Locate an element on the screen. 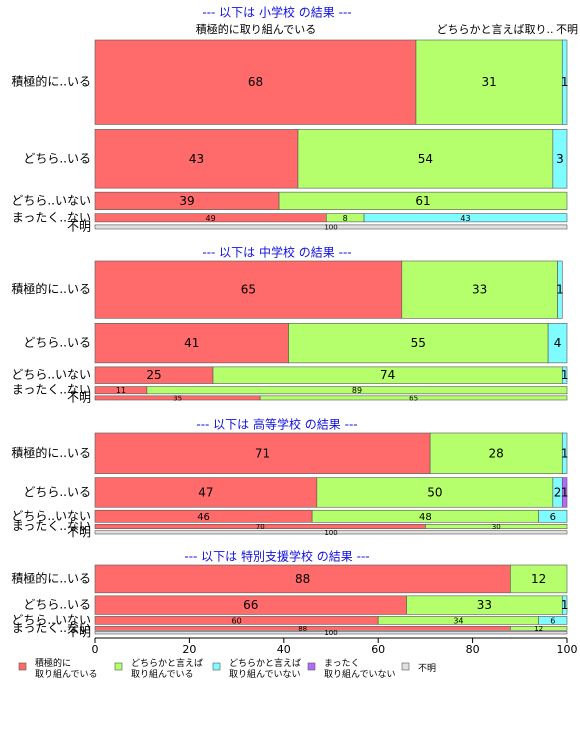 The height and width of the screenshot is (747, 580). value-label: 74 is located at coordinates (387, 375).